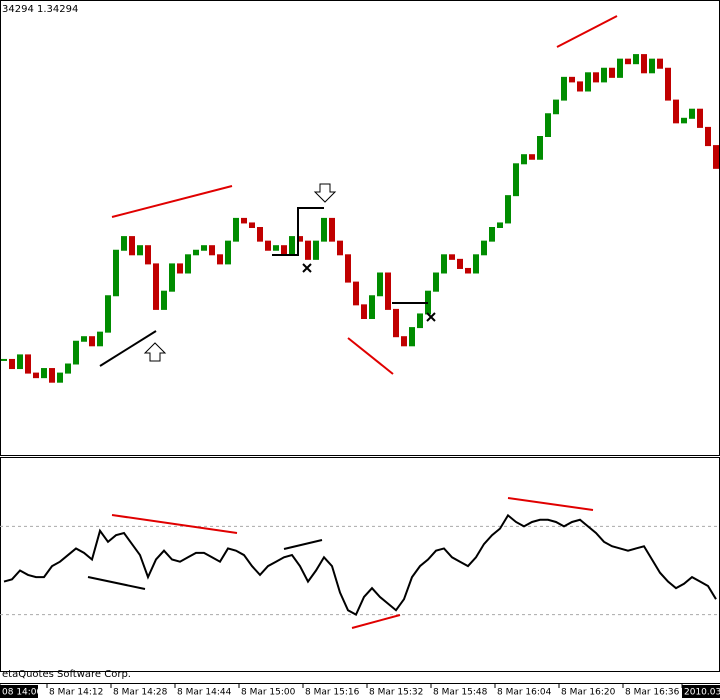  Describe the element at coordinates (396, 693) in the screenshot. I see `time-label: 8 Mar 15:32` at that location.